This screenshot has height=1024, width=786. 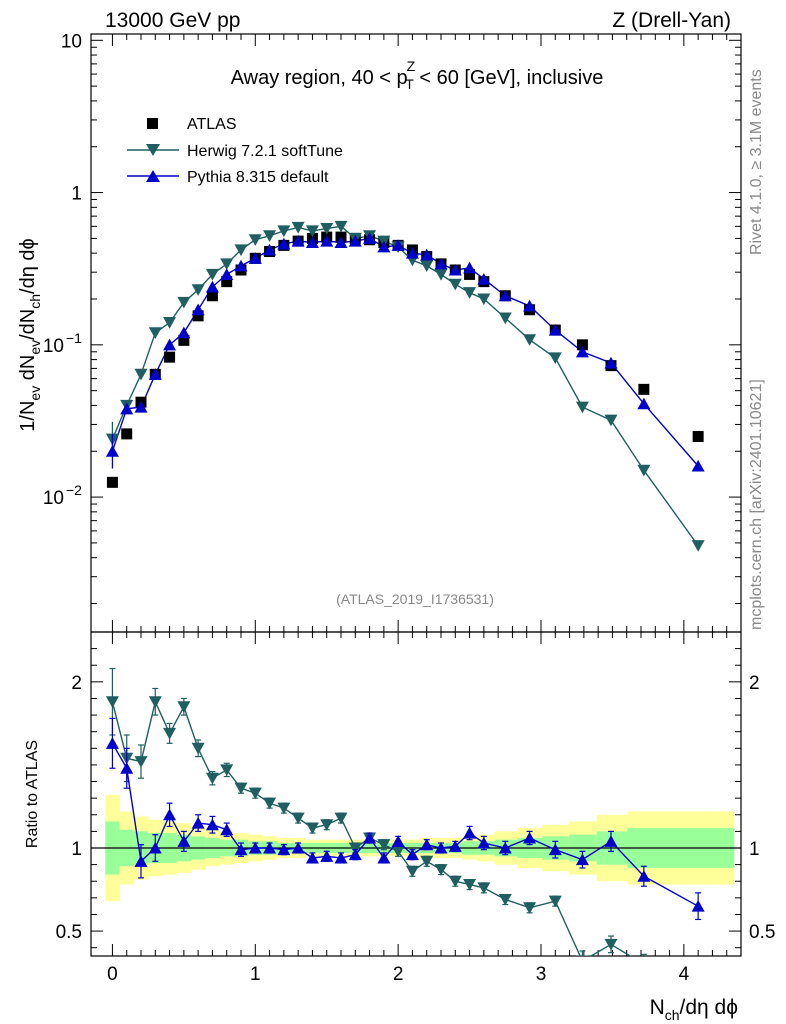 I want to click on header-right: Z (Drell-Yan), so click(x=671, y=20).